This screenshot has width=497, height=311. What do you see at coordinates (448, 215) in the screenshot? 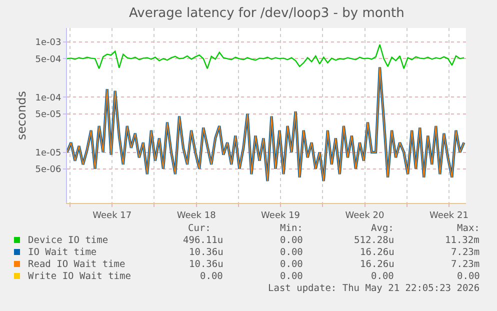
I see `x-tick-label: Week 21` at bounding box center [448, 215].